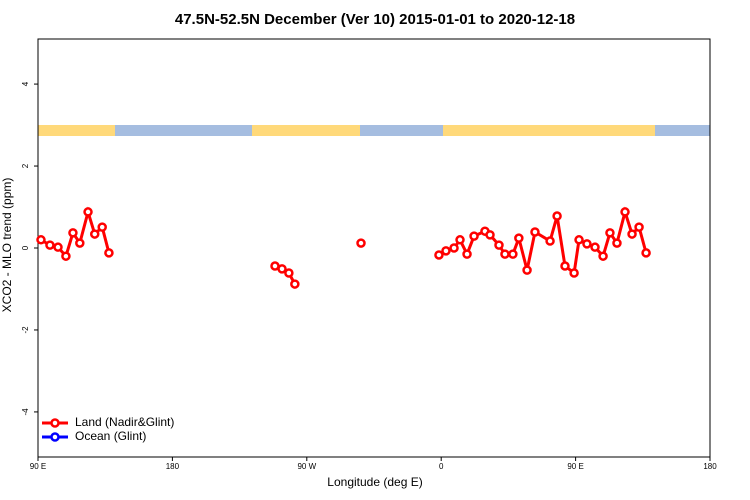 Image resolution: width=750 pixels, height=500 pixels. I want to click on x-tick-label: 0, so click(441, 466).